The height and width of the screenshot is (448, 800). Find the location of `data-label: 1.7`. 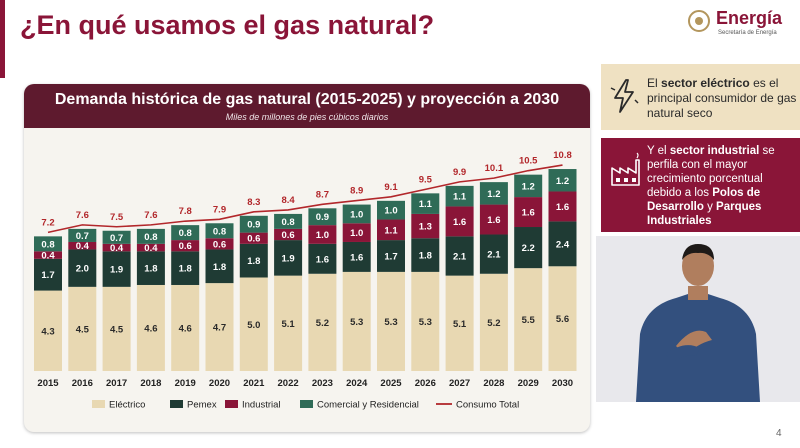

data-label: 1.7 is located at coordinates (47, 275).